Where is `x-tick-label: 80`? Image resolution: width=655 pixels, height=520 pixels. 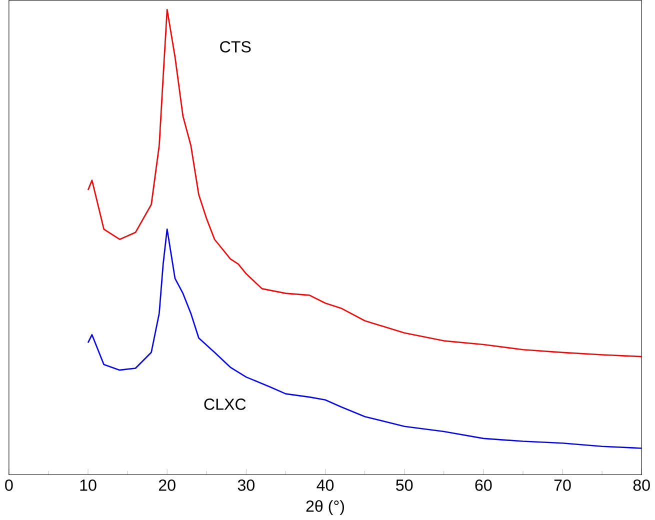 x-tick-label: 80 is located at coordinates (641, 486).